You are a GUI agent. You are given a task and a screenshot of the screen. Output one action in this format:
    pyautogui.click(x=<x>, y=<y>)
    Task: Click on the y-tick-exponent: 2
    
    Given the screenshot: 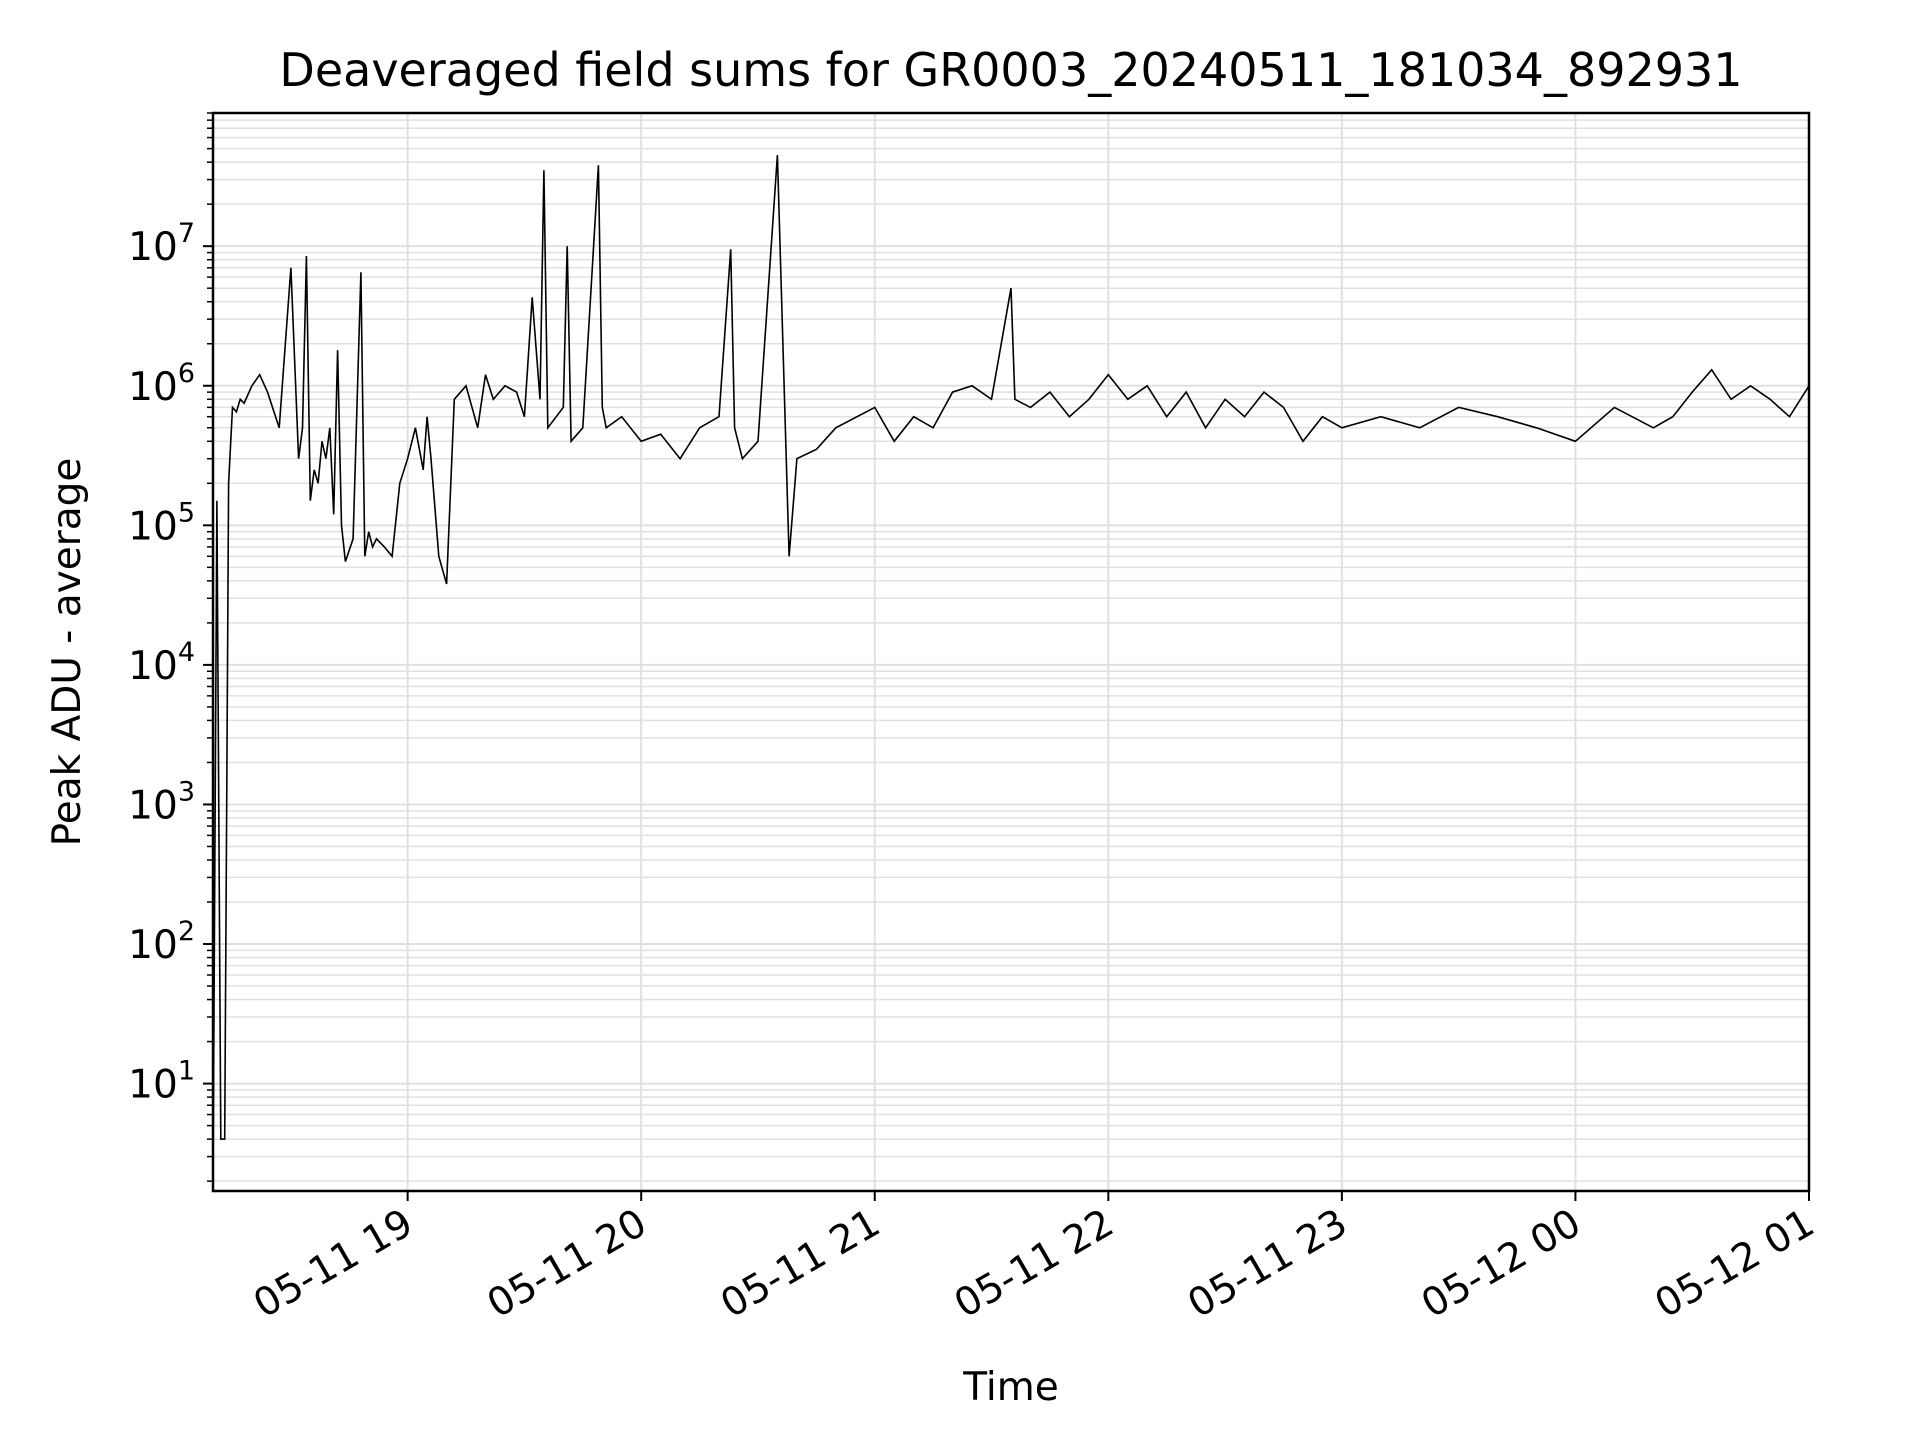 What is the action you would take?
    pyautogui.click(x=186, y=931)
    